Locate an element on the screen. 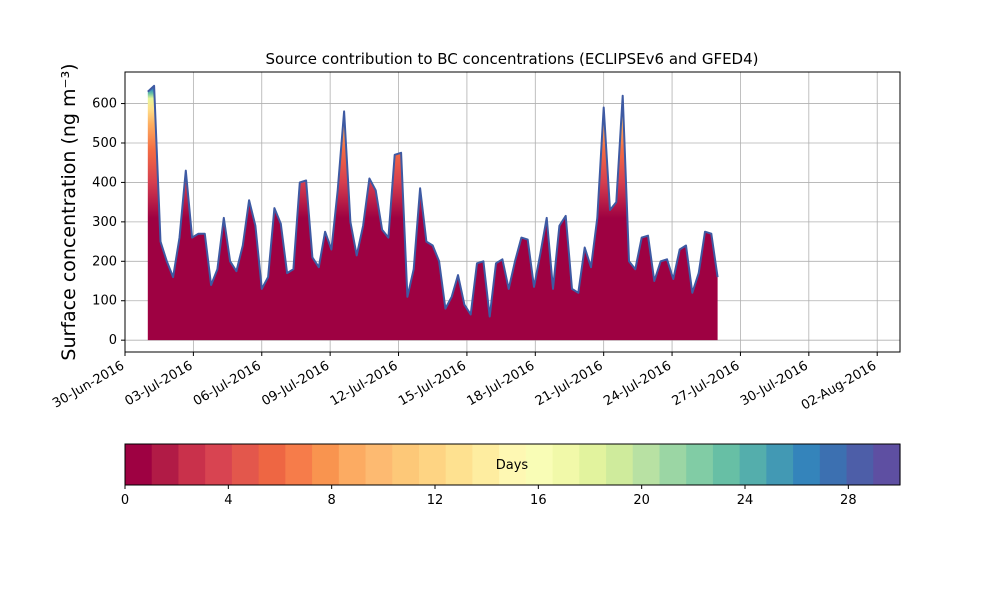 Image resolution: width=1000 pixels, height=600 pixels. x-tick-label: 30-Jun-2016 is located at coordinates (88, 384).